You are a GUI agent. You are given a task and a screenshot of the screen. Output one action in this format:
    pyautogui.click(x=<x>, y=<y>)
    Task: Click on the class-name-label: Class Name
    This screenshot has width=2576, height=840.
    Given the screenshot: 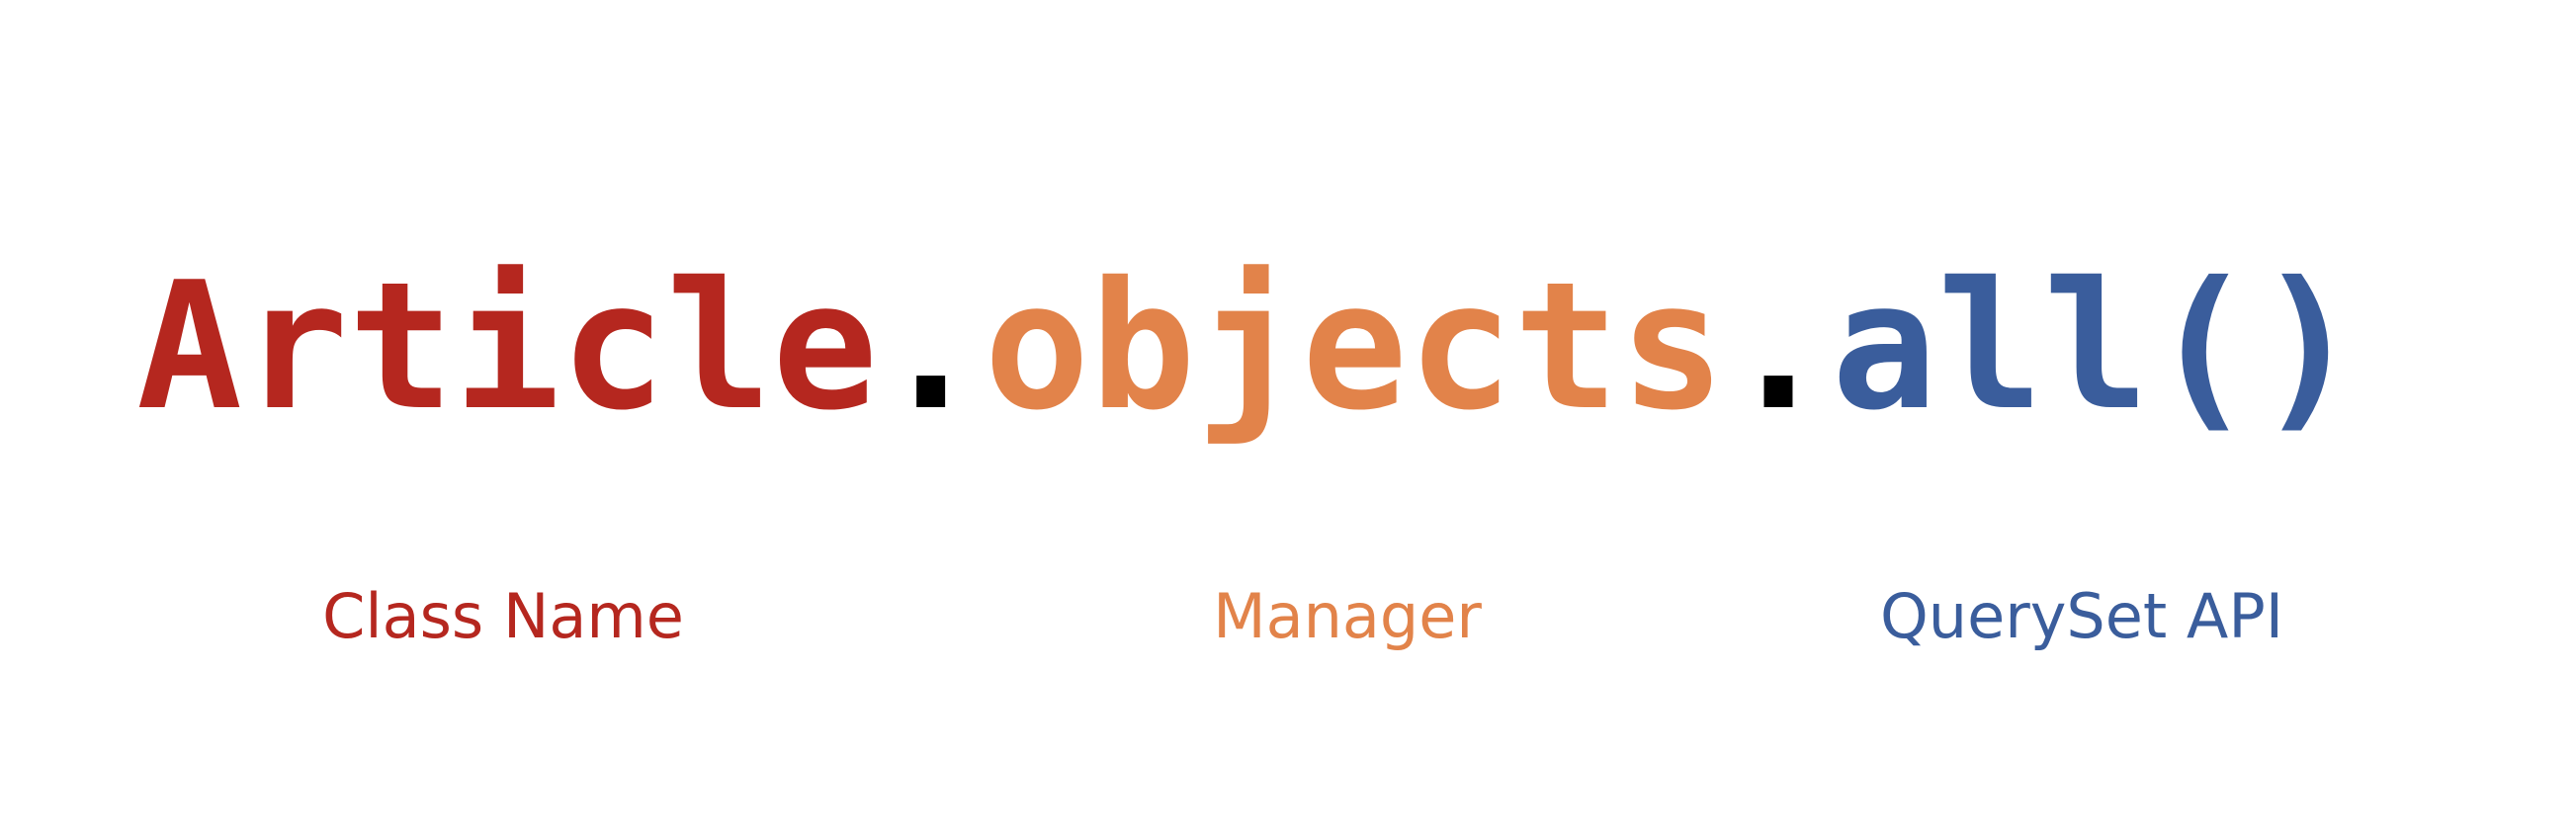 What is the action you would take?
    pyautogui.click(x=503, y=616)
    